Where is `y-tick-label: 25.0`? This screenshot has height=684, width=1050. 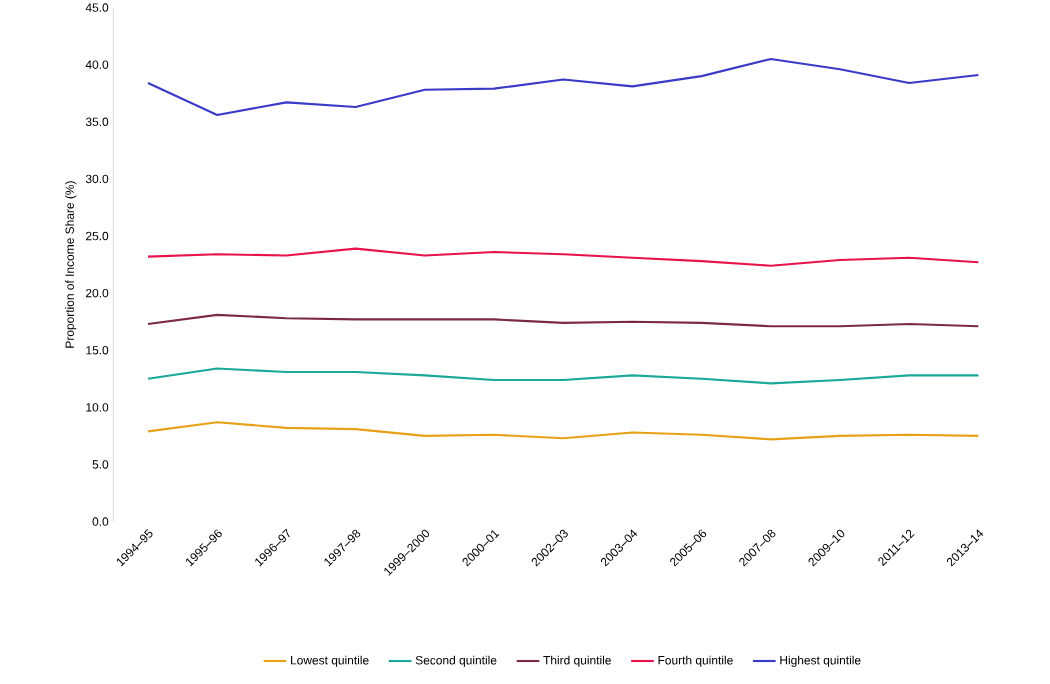
y-tick-label: 25.0 is located at coordinates (97, 236).